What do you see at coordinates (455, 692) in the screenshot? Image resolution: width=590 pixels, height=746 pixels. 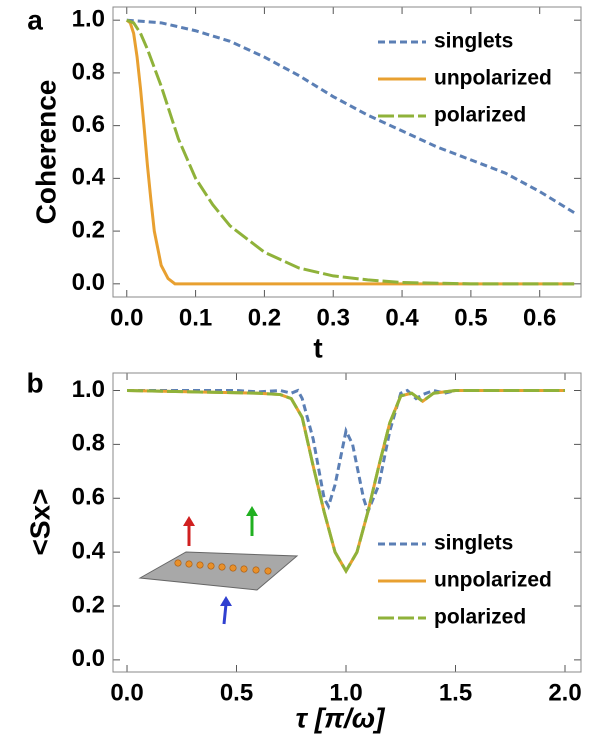 I see `x-tick-label: 1.5` at bounding box center [455, 692].